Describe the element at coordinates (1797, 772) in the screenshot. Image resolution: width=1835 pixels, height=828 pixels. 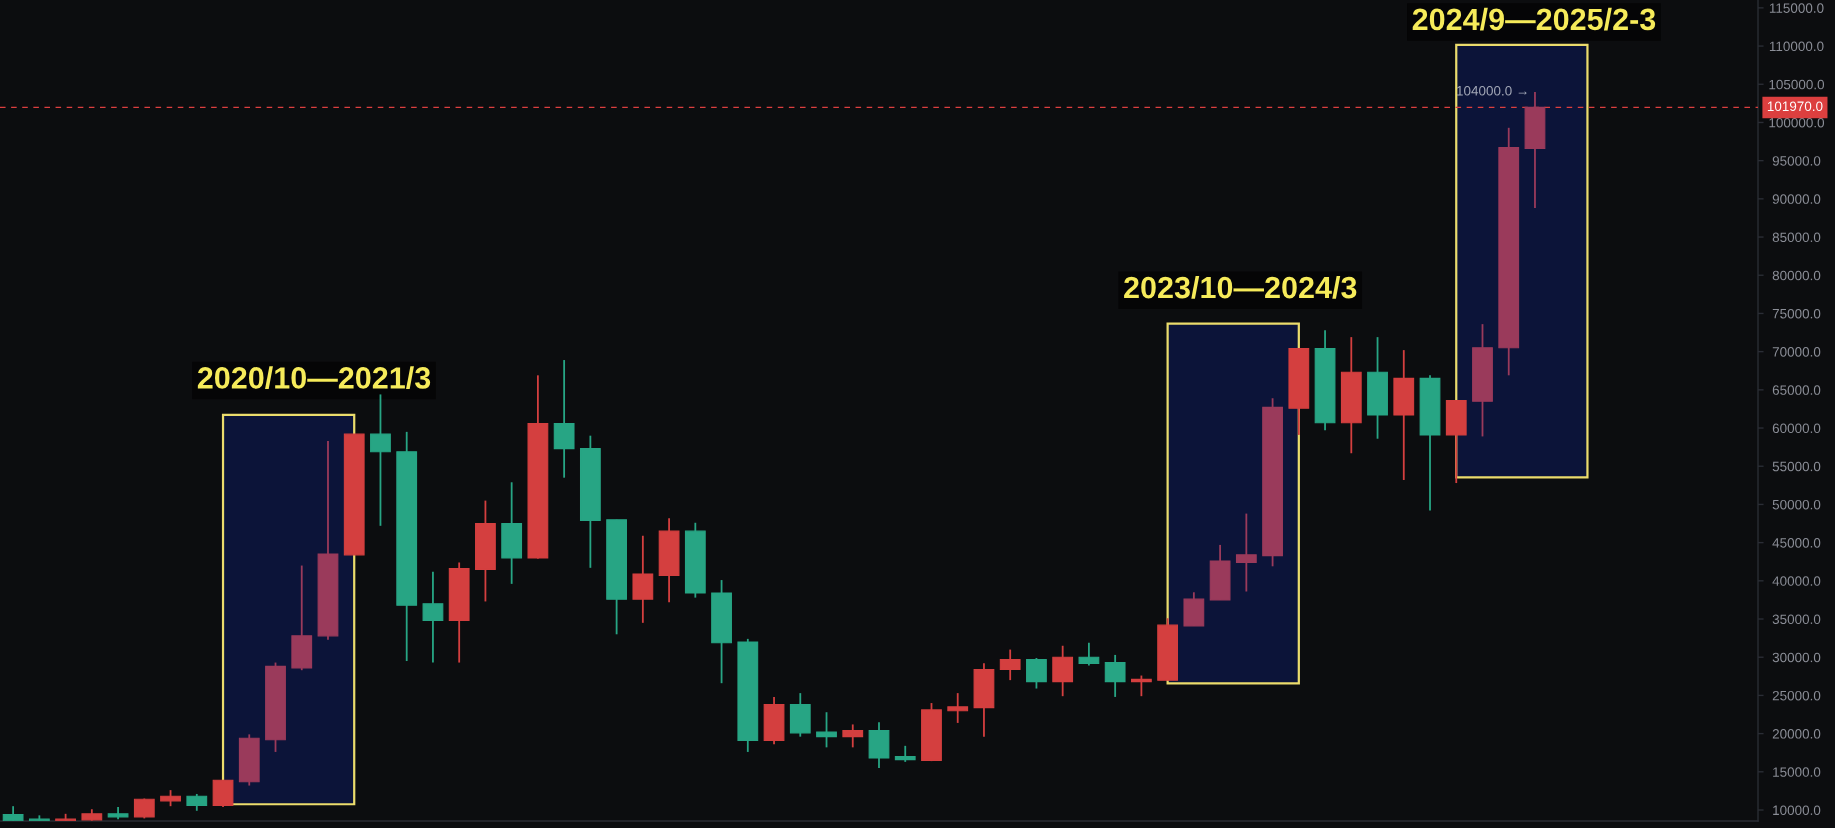
I see `y-tick-label: 15000.0` at that location.